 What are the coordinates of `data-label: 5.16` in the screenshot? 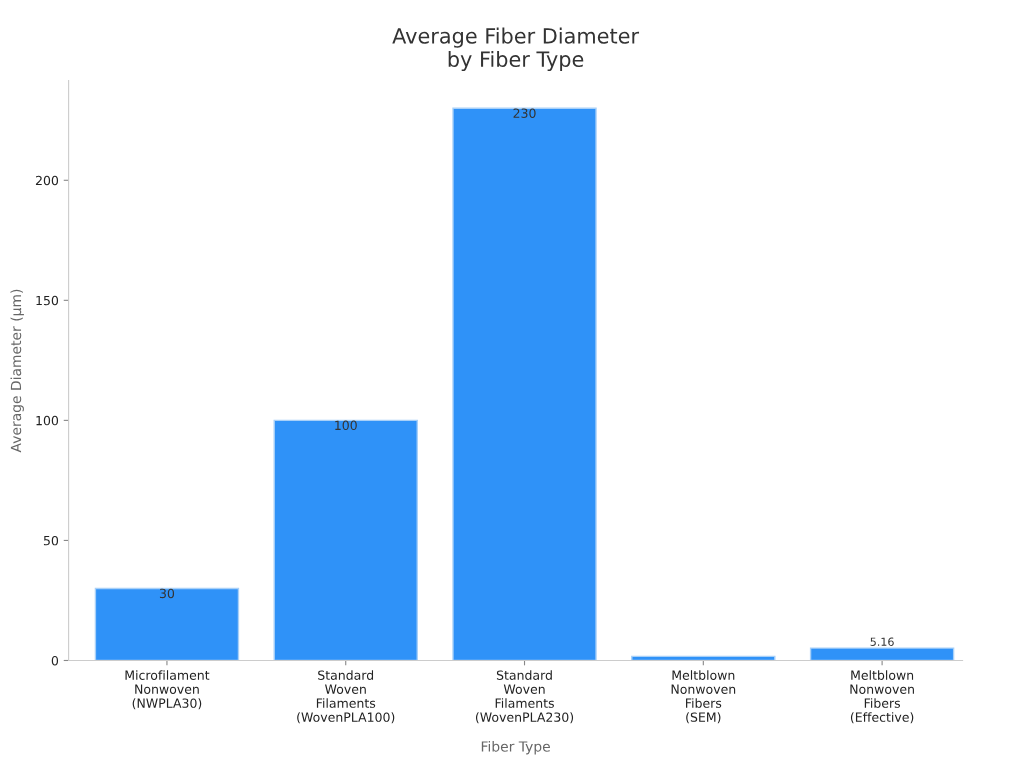 It's located at (882, 641).